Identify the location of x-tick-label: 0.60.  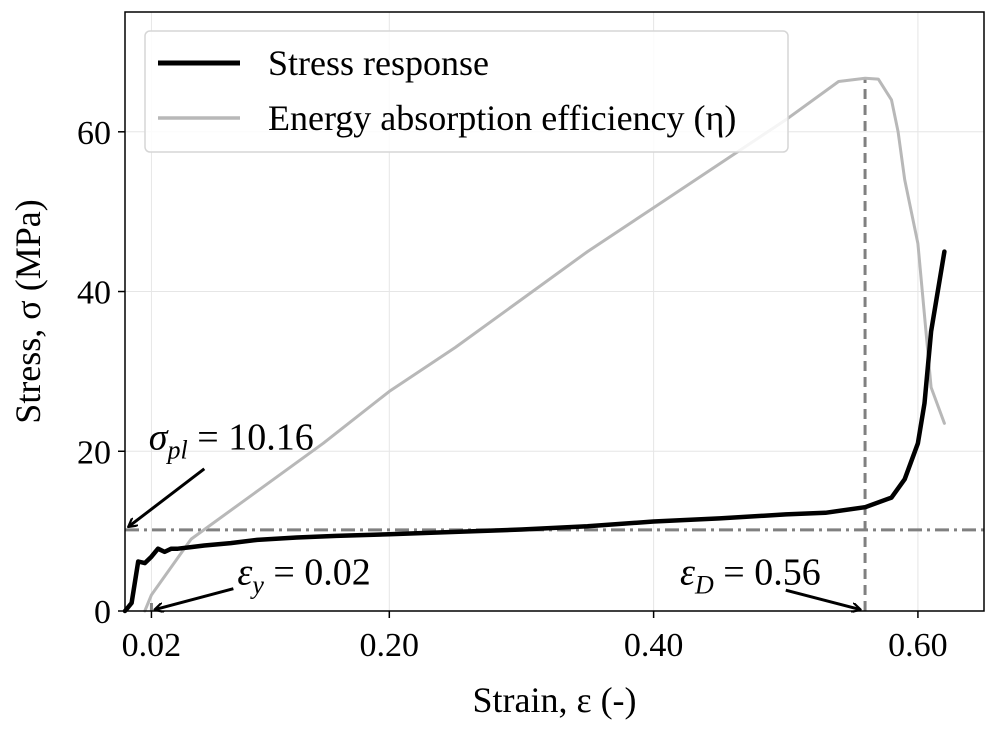
(918, 645).